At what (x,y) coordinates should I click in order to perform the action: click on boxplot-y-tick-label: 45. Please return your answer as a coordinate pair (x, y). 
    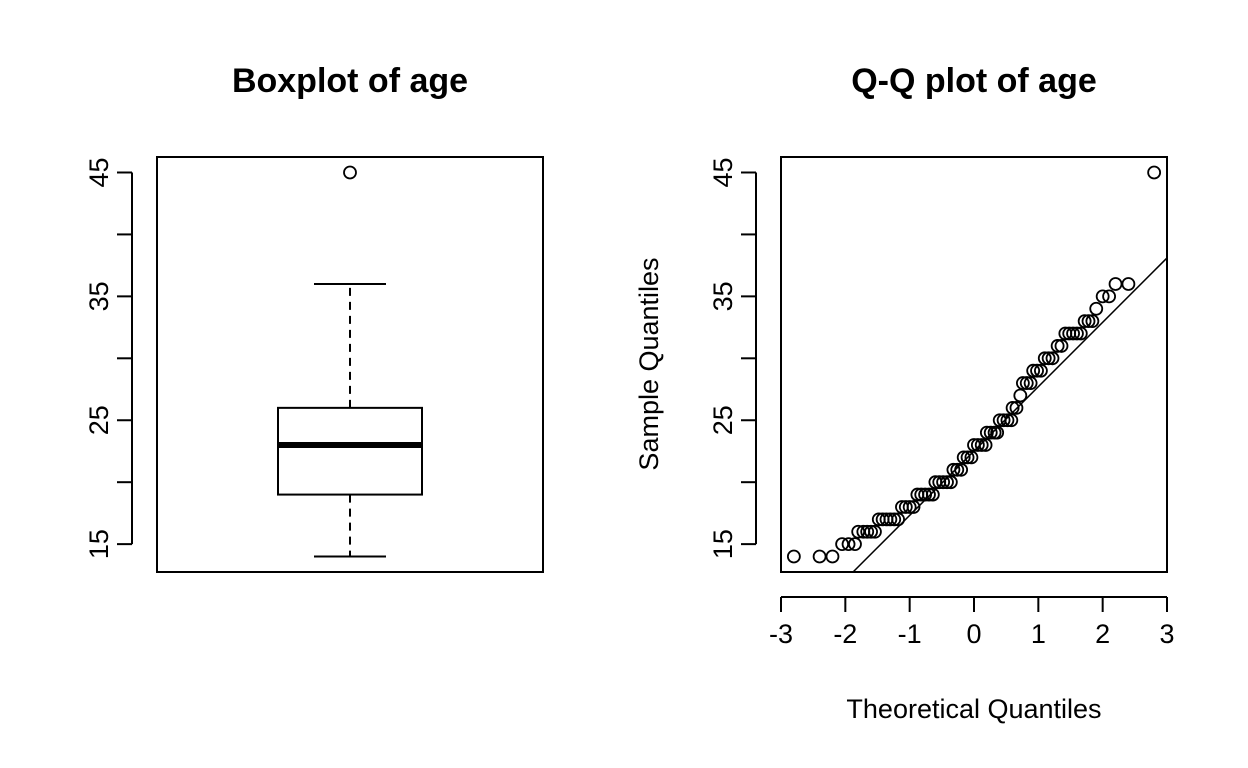
    Looking at the image, I should click on (99, 172).